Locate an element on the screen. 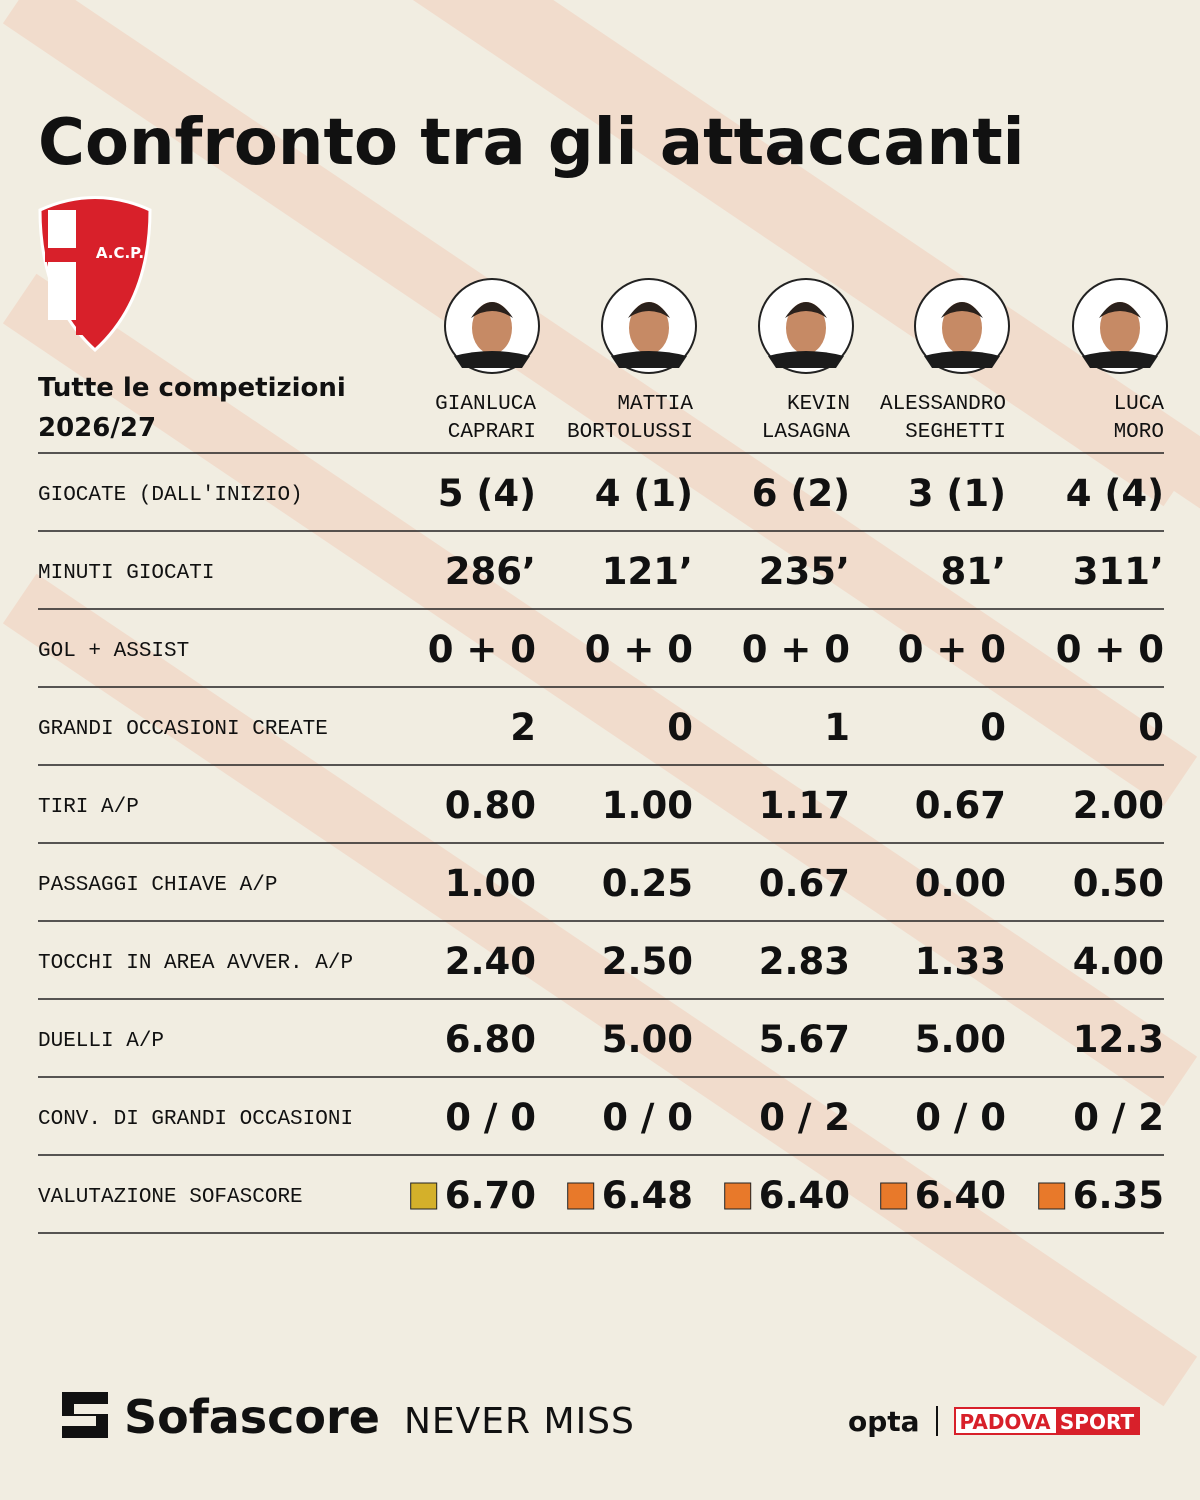 The width and height of the screenshot is (1200, 1500). row-label: CONV. DI GRANDI OCCASIONI is located at coordinates (195, 1119).